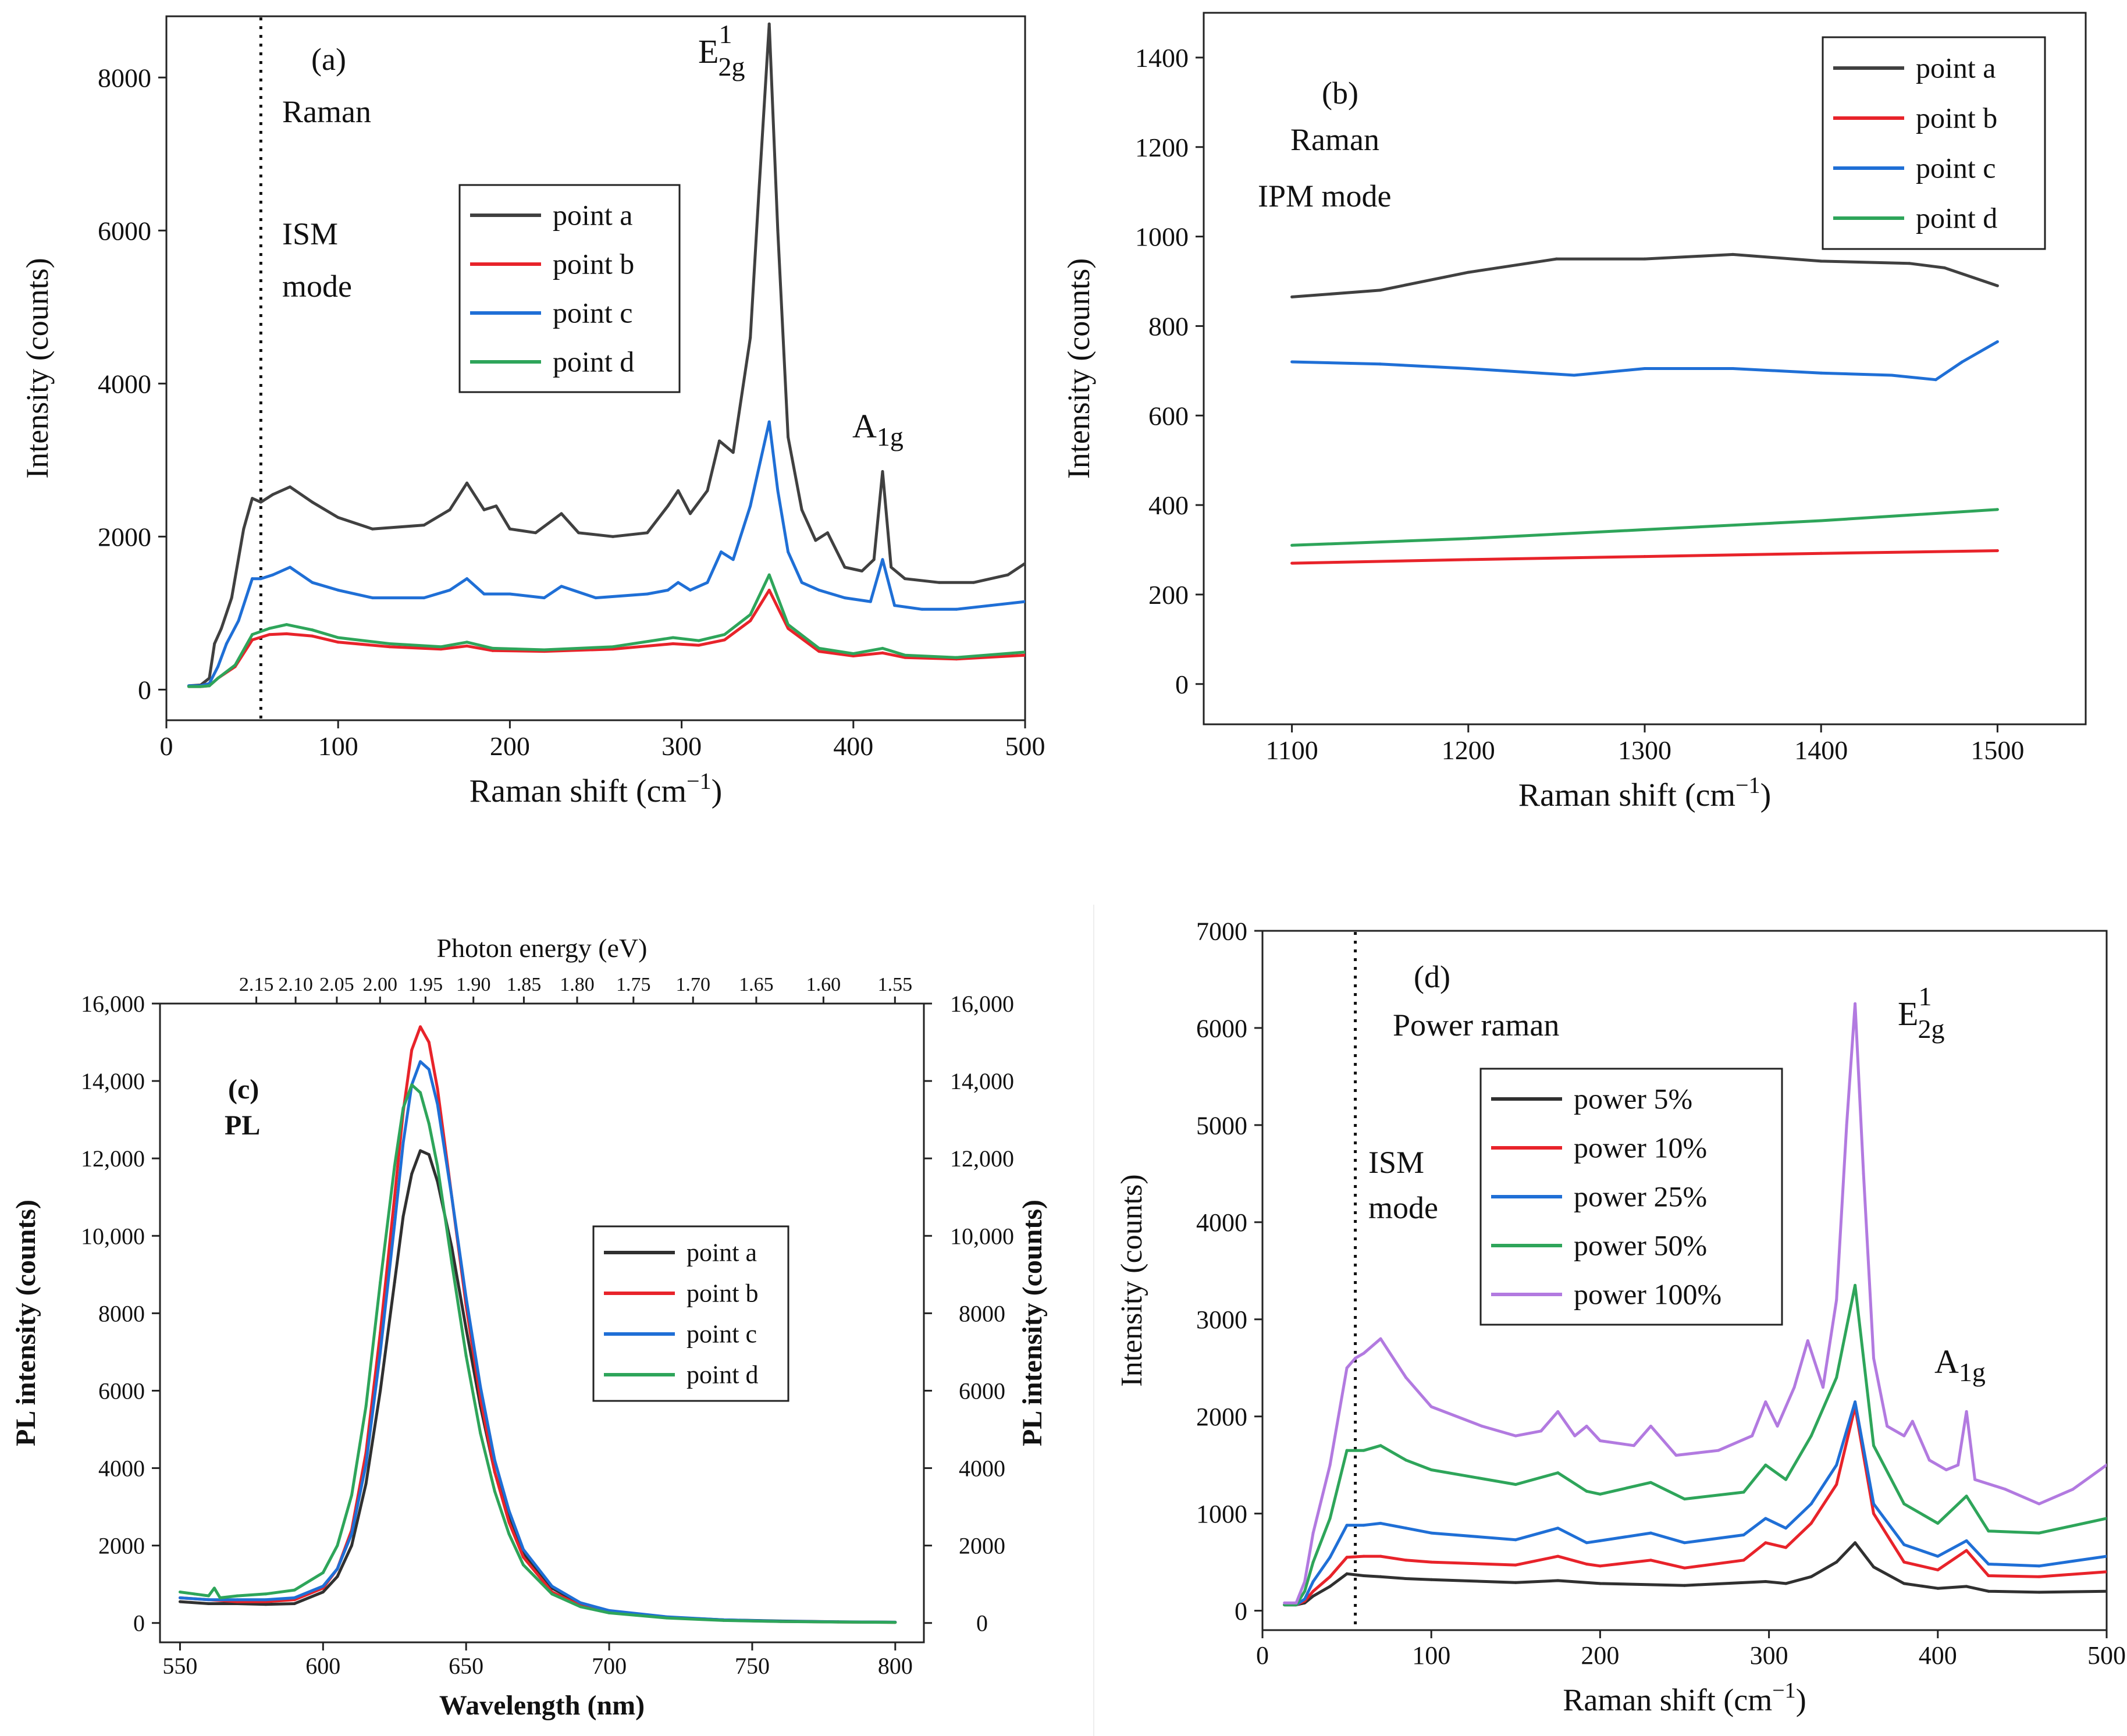  I want to click on top-x-tick-label: 1.75, so click(633, 985).